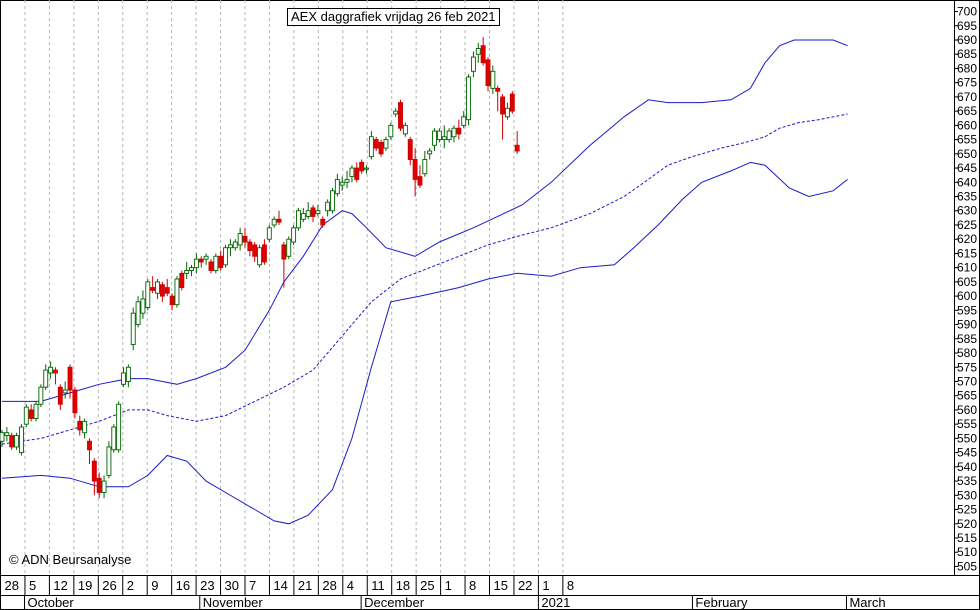 Image resolution: width=980 pixels, height=610 pixels. I want to click on x-tick-label: 26, so click(109, 585).